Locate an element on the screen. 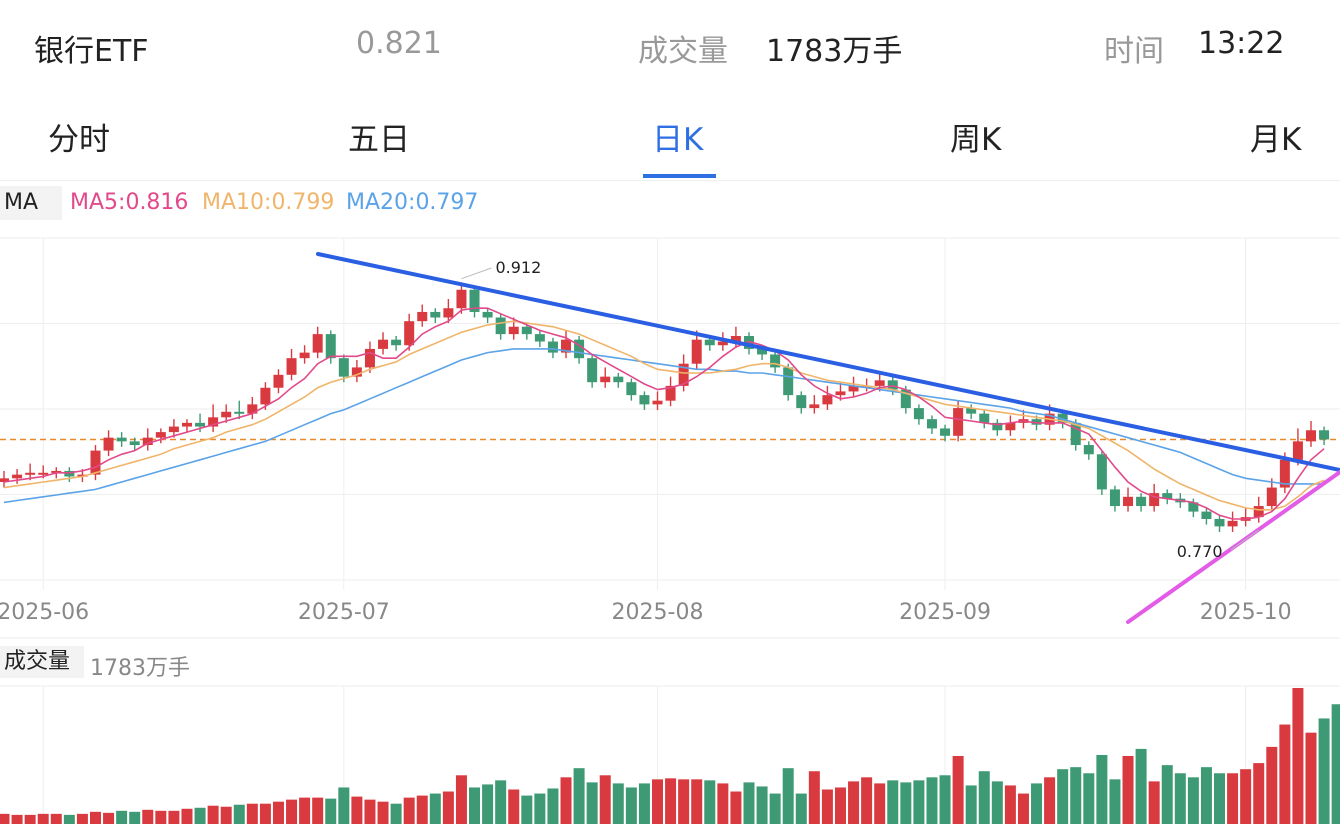  fund-name: 银行ETF is located at coordinates (91, 51).